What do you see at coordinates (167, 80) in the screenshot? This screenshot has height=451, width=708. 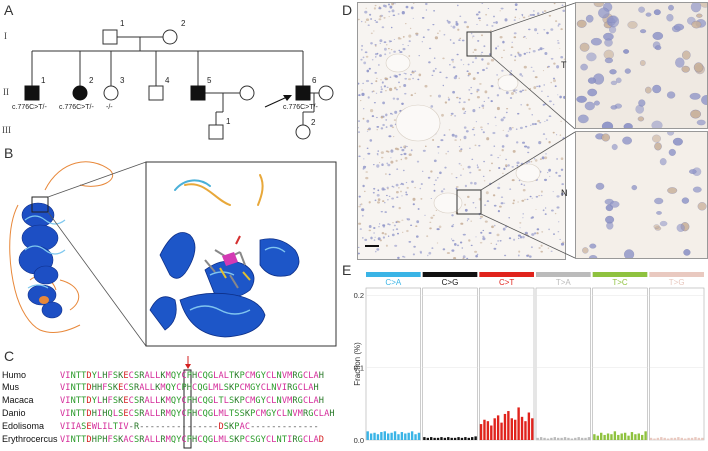 I see `pedigree-number: 4` at bounding box center [167, 80].